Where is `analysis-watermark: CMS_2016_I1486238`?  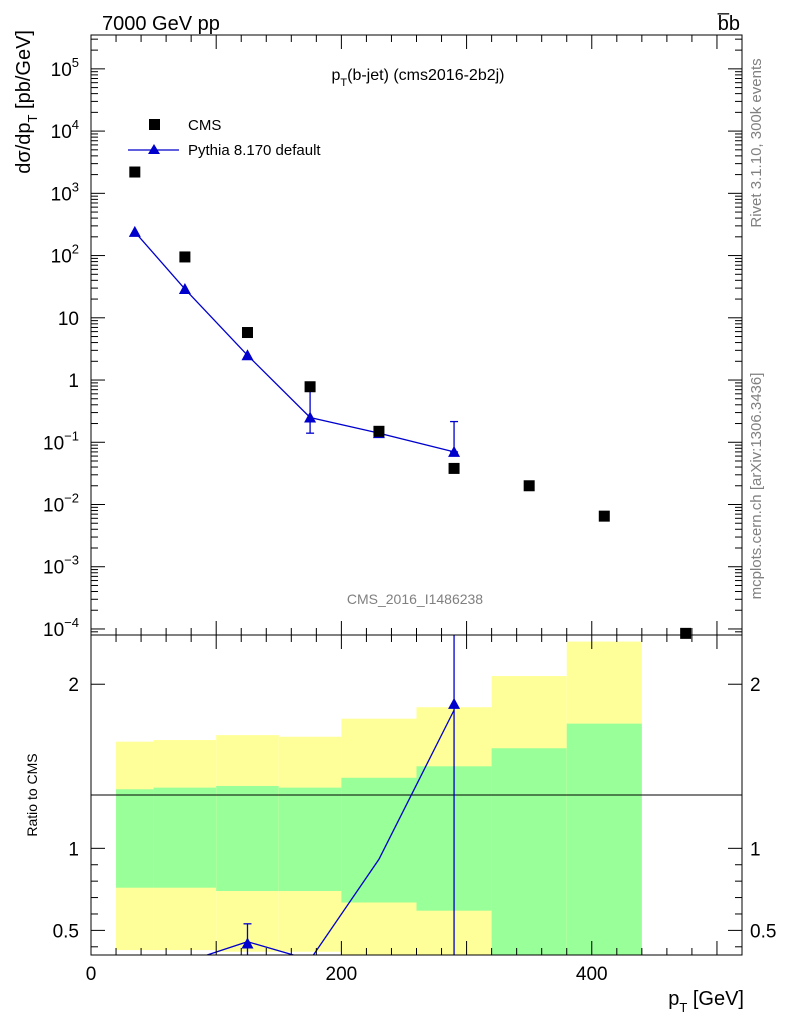 analysis-watermark: CMS_2016_I1486238 is located at coordinates (415, 599).